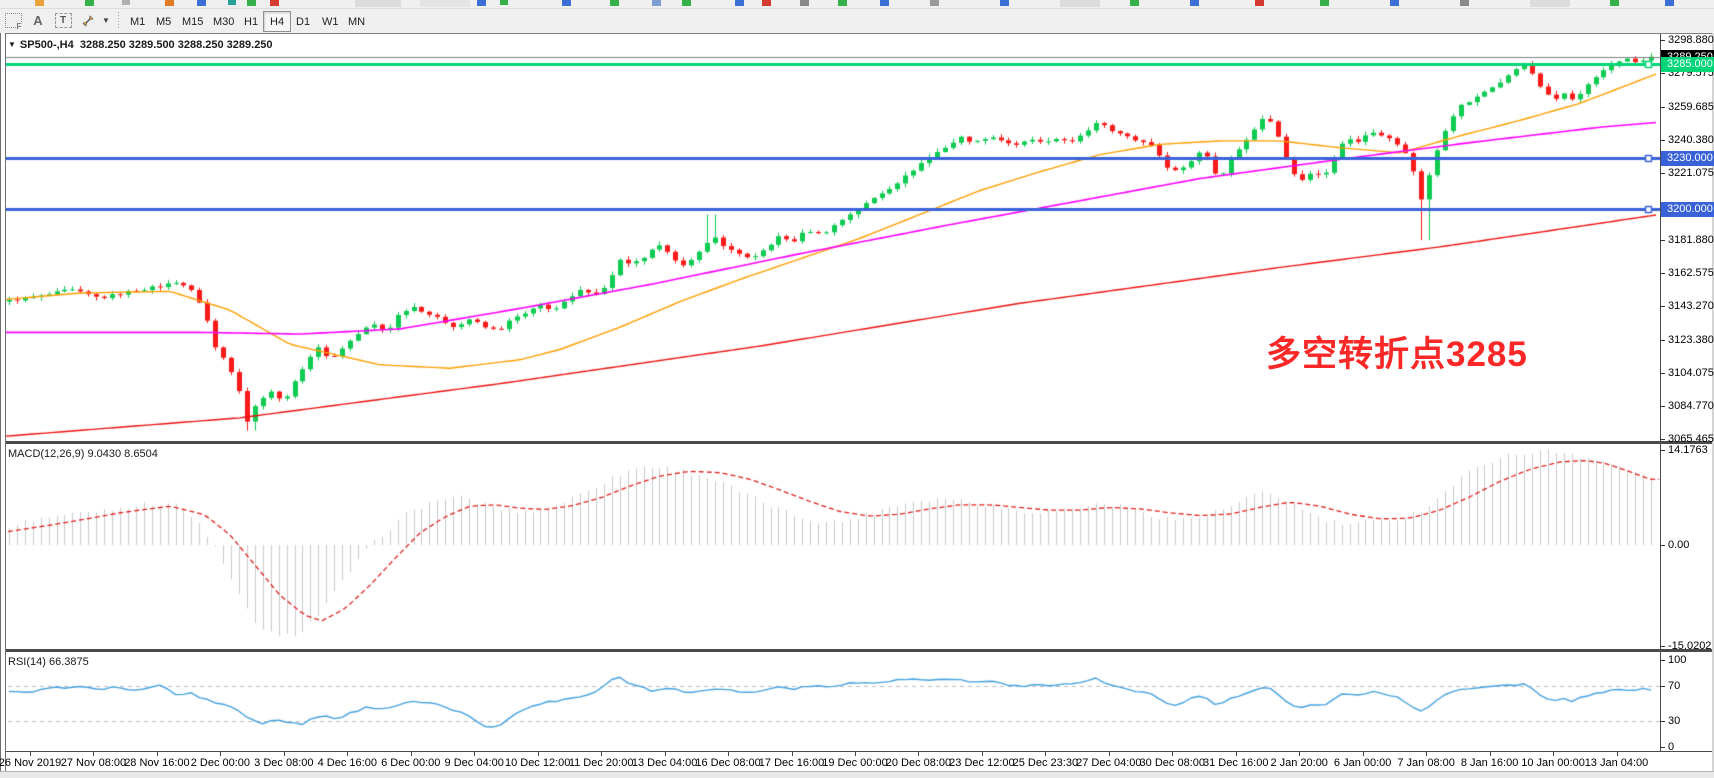 The height and width of the screenshot is (778, 1714). What do you see at coordinates (277, 21) in the screenshot?
I see `timeframe-button-H4: H4` at bounding box center [277, 21].